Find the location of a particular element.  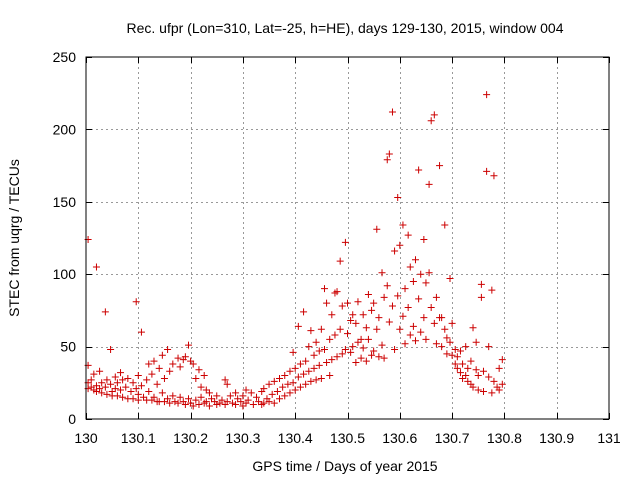

y-tick-label: 100 is located at coordinates (65, 274).